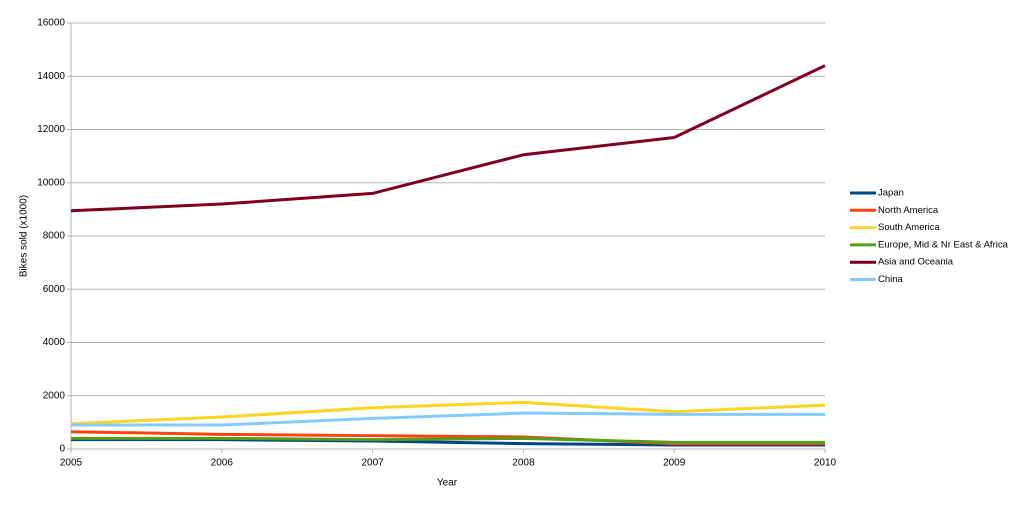 The image size is (1022, 508). Describe the element at coordinates (54, 342) in the screenshot. I see `y-tick-label: 4000` at that location.